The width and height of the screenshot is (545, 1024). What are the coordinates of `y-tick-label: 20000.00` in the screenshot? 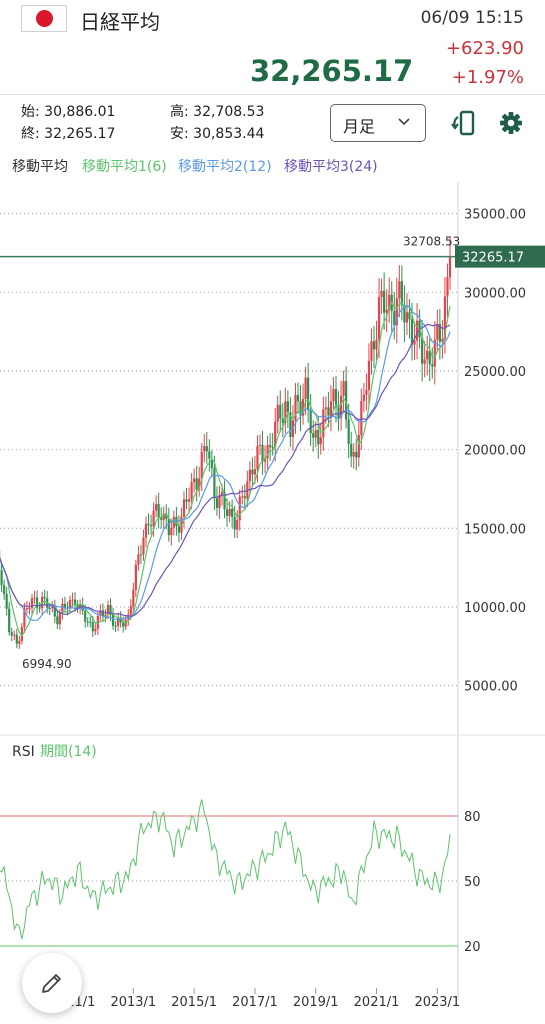 It's located at (495, 451).